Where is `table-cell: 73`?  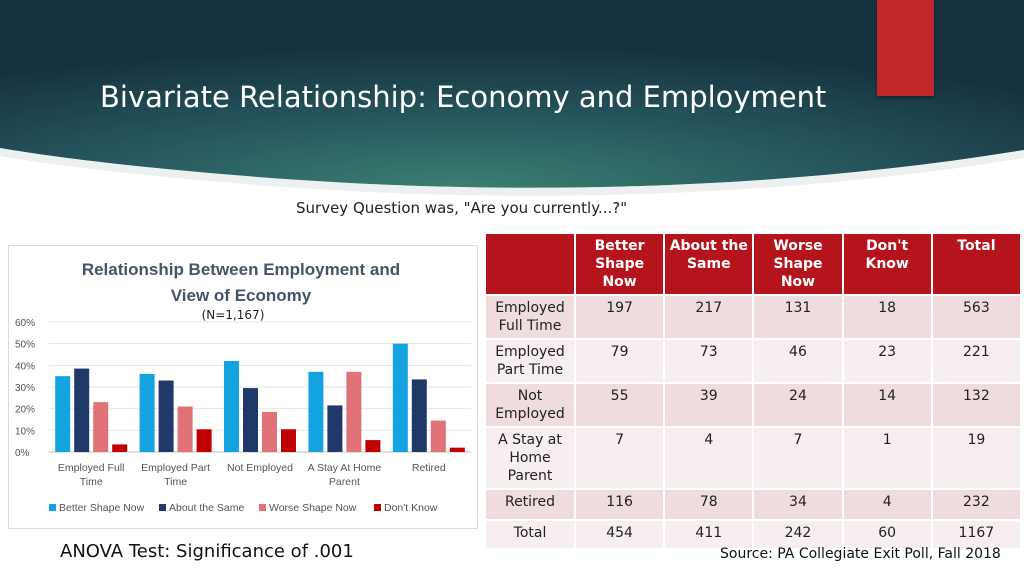 table-cell: 73 is located at coordinates (709, 361).